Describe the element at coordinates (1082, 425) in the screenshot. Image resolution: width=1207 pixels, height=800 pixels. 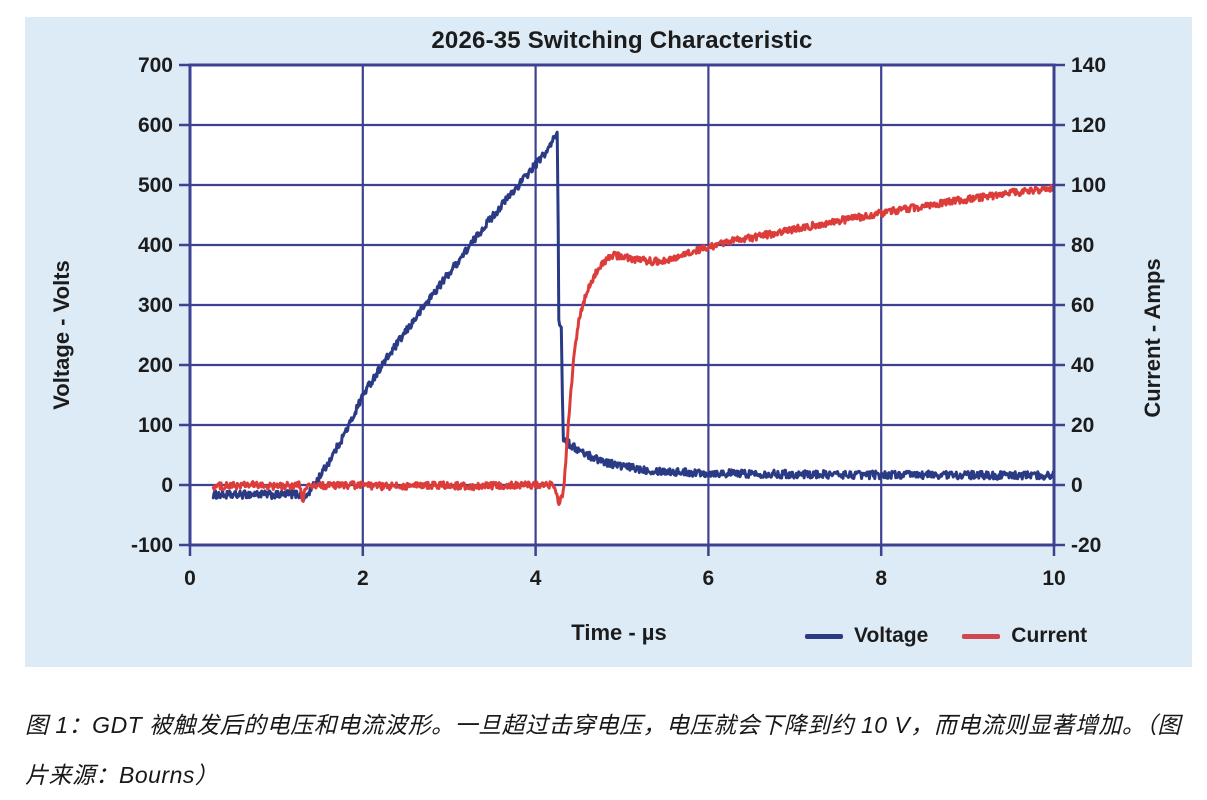
I see `y-right-tick-label: 20` at that location.